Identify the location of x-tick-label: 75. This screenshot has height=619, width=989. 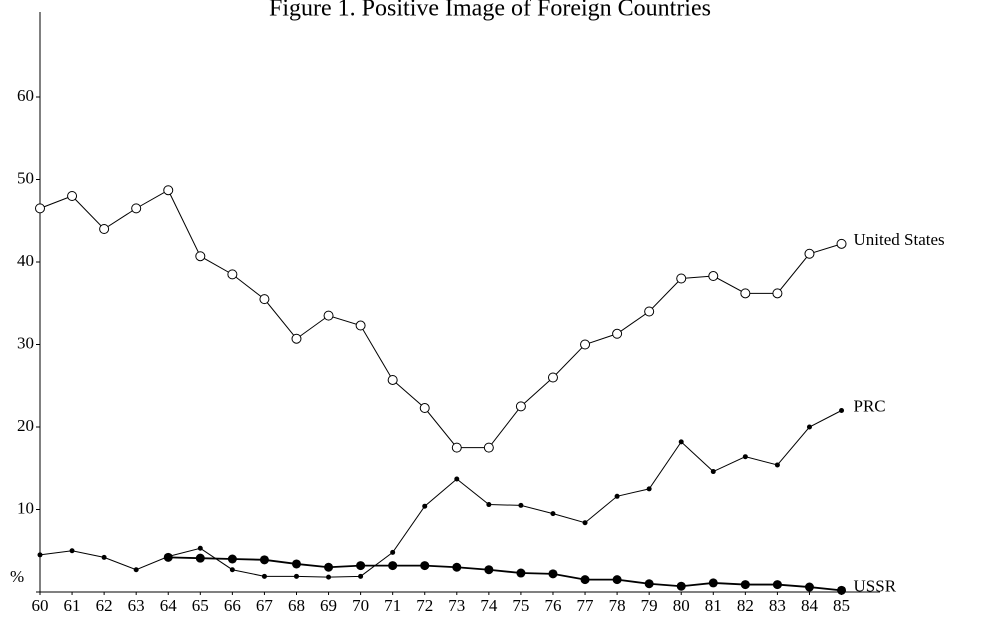
(520, 605).